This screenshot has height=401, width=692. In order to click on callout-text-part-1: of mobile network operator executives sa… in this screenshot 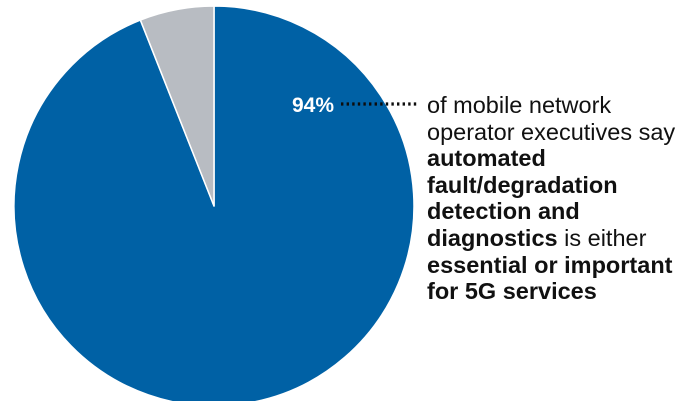, I will do `click(551, 118)`.